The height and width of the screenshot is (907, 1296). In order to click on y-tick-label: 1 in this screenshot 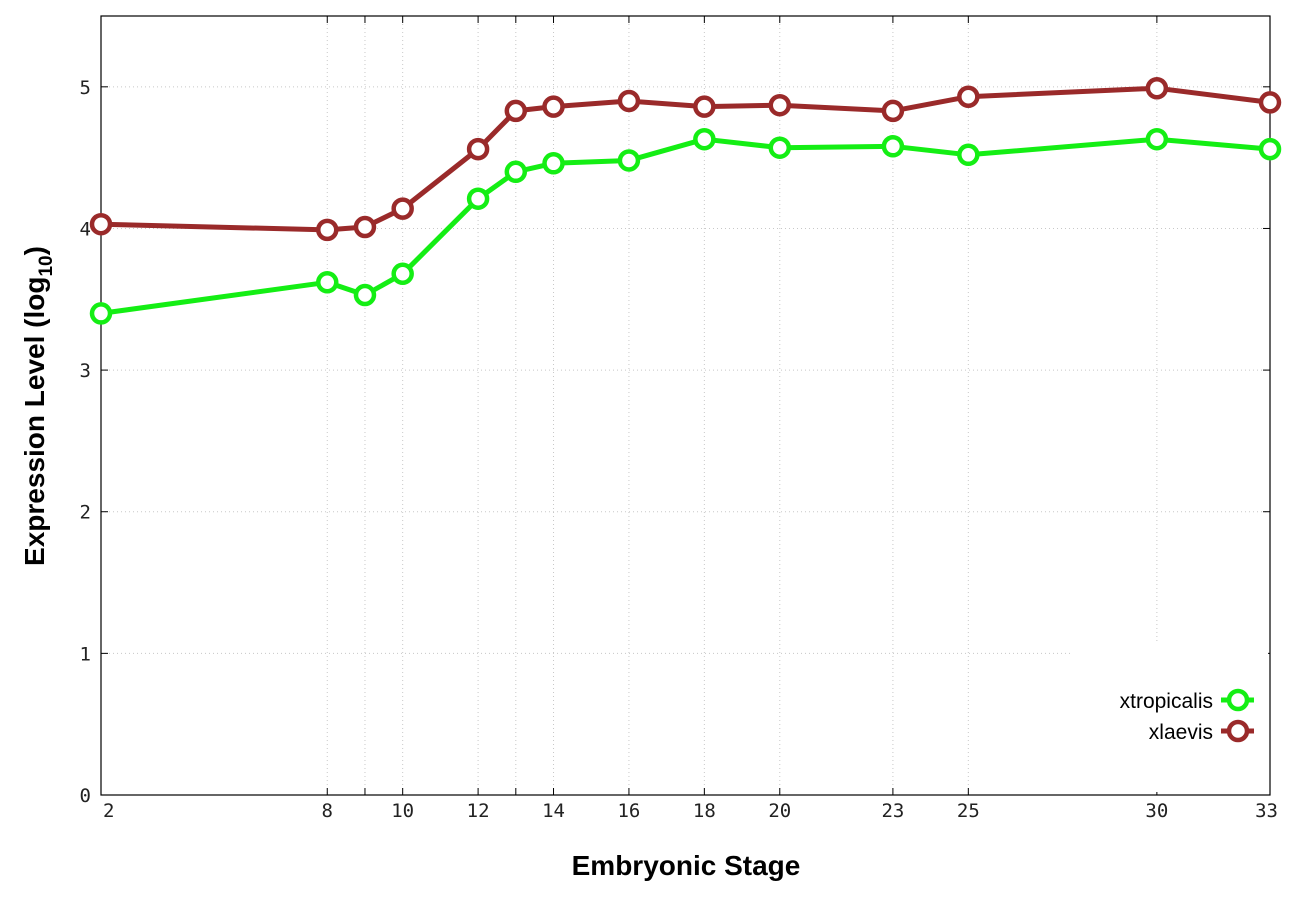, I will do `click(85, 654)`.